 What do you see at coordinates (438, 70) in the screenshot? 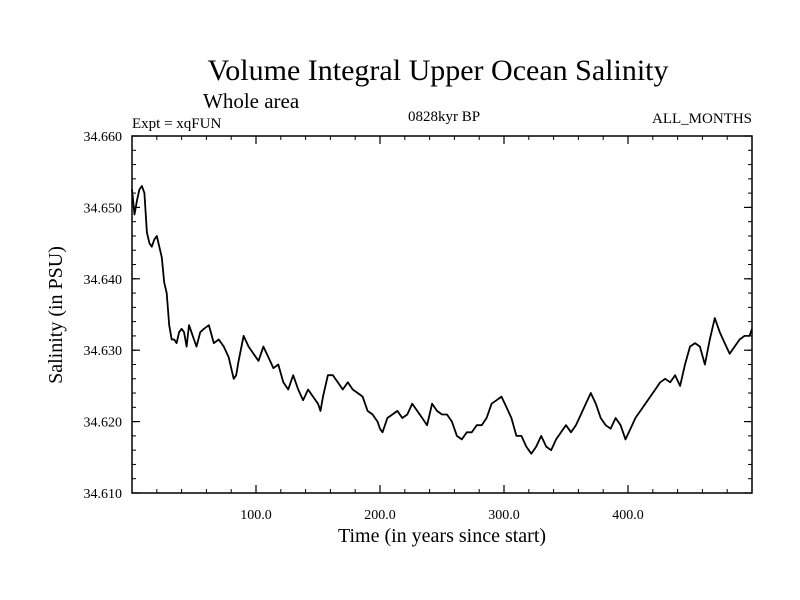
I see `chart-title: Volume Integral Upper Ocean Salinity` at bounding box center [438, 70].